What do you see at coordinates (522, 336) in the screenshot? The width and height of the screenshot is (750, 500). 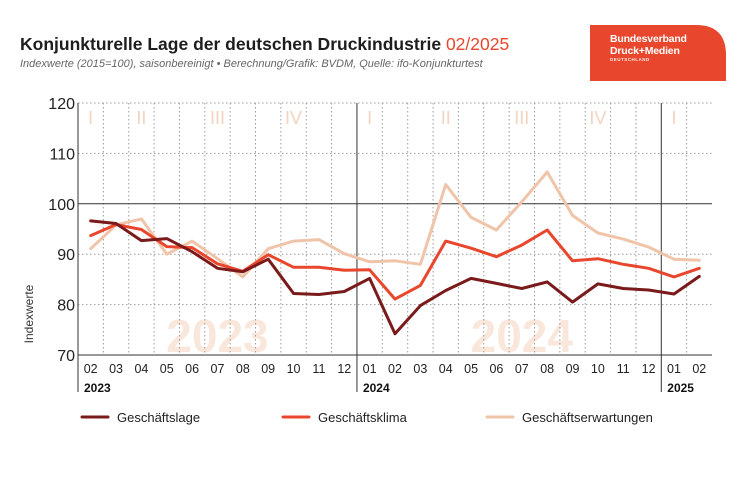 I see `year-watermark-2024: 2024` at bounding box center [522, 336].